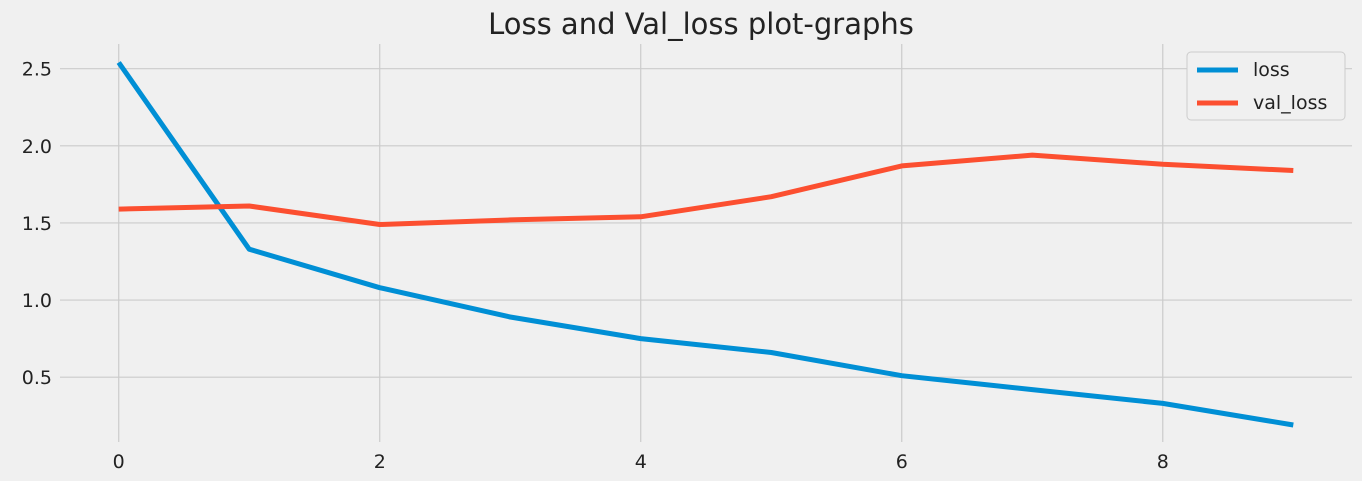 This screenshot has height=481, width=1362. What do you see at coordinates (37, 378) in the screenshot?
I see `y-tick-label: 0.5` at bounding box center [37, 378].